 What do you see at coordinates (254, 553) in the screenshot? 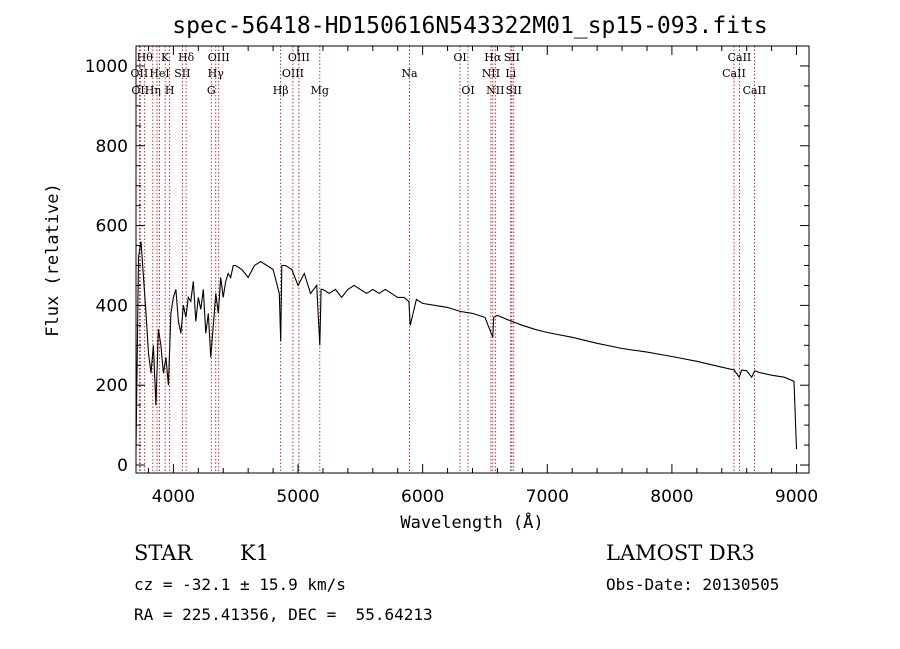
I see `star-subclass: K1` at bounding box center [254, 553].